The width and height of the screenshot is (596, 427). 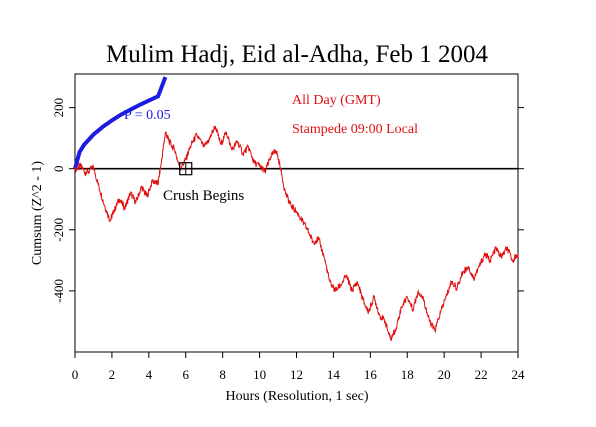 What do you see at coordinates (371, 374) in the screenshot?
I see `x-tick-label: 16` at bounding box center [371, 374].